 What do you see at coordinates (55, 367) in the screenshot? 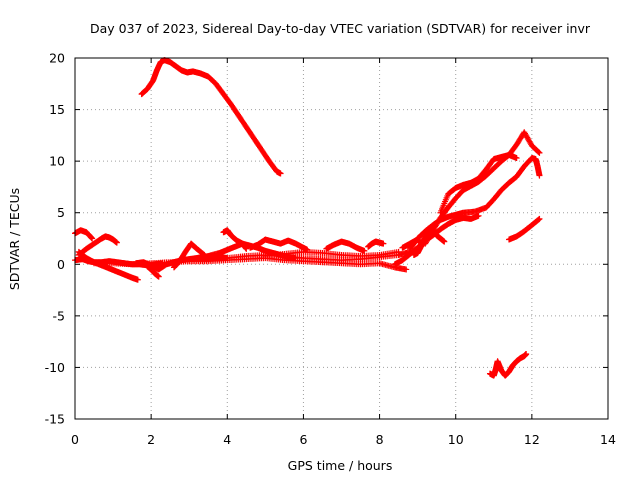
I see `y-tick-label: -10` at bounding box center [55, 367].